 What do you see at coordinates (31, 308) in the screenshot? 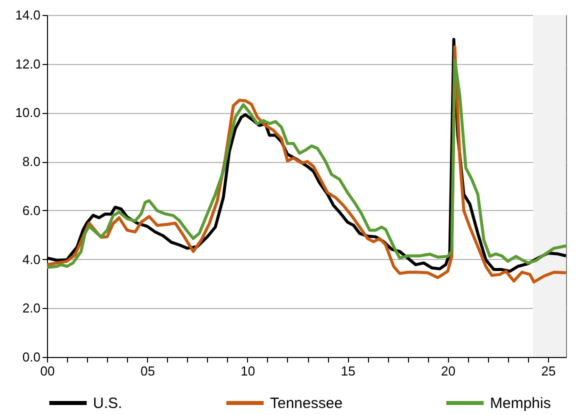
I see `y-tick-label: 2.0` at bounding box center [31, 308].